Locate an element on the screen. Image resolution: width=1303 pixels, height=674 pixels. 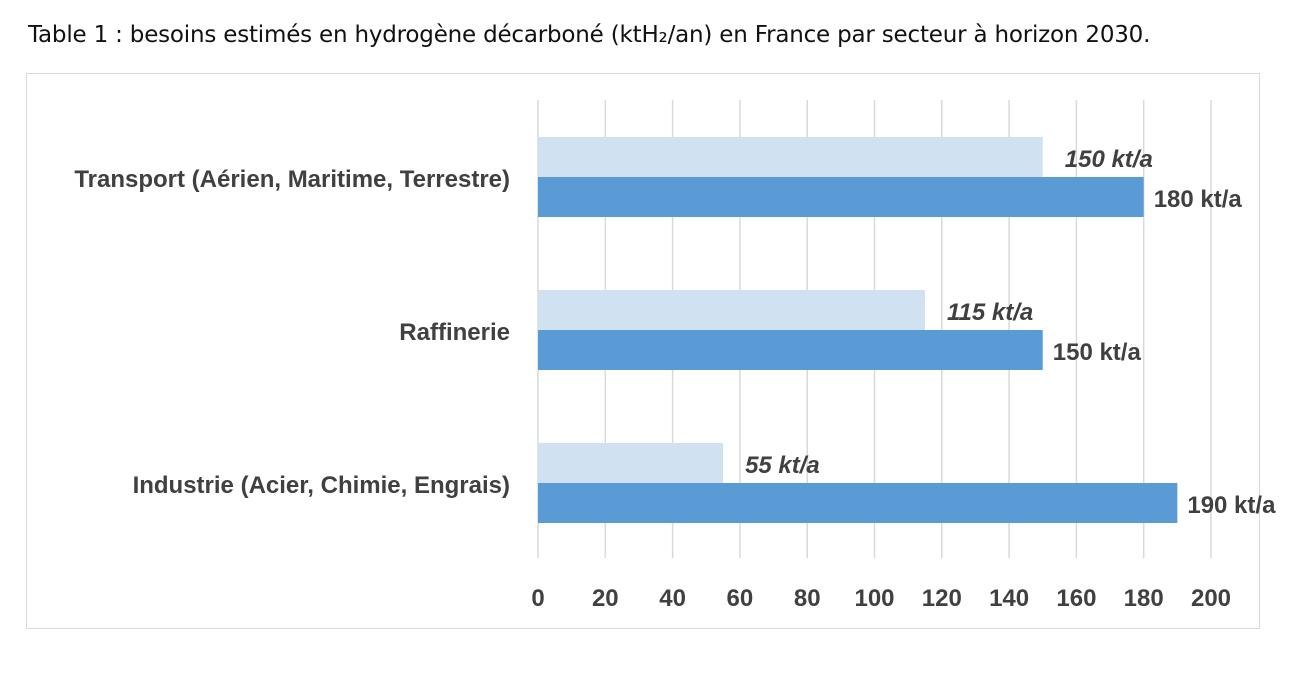
category-label: Transport (Aérien, Maritime, Terrestre) is located at coordinates (292, 179).